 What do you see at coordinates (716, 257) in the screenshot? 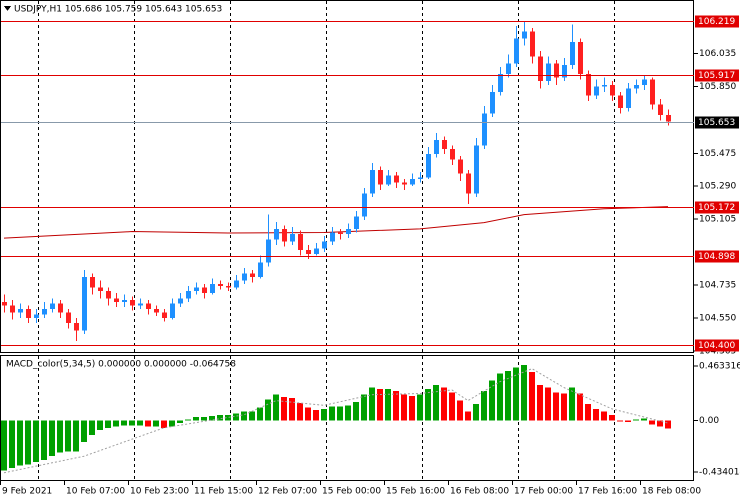
I see `level-label: 104.898` at bounding box center [716, 257].